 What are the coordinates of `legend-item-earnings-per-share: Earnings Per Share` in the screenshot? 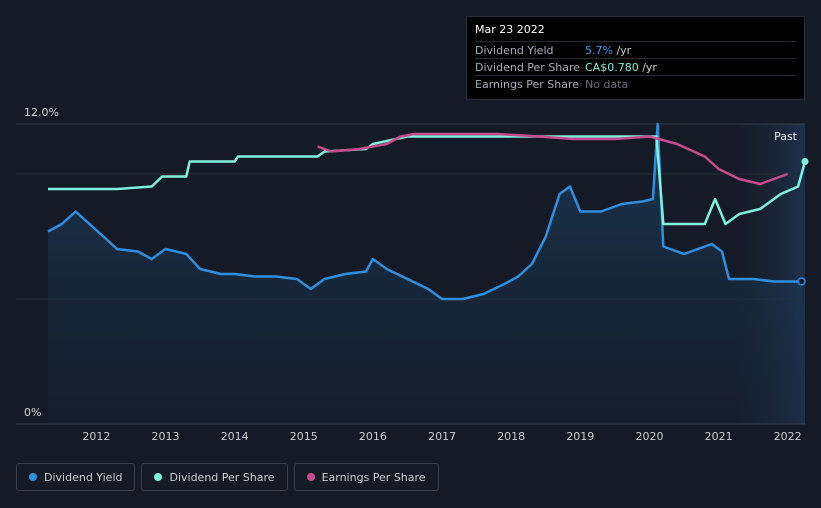 It's located at (366, 477).